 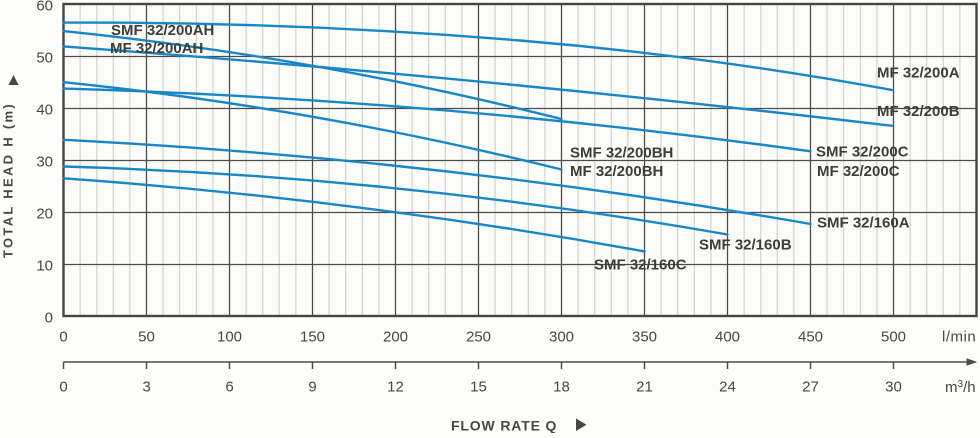 What do you see at coordinates (312, 387) in the screenshot?
I see `svg-text: 9` at bounding box center [312, 387].